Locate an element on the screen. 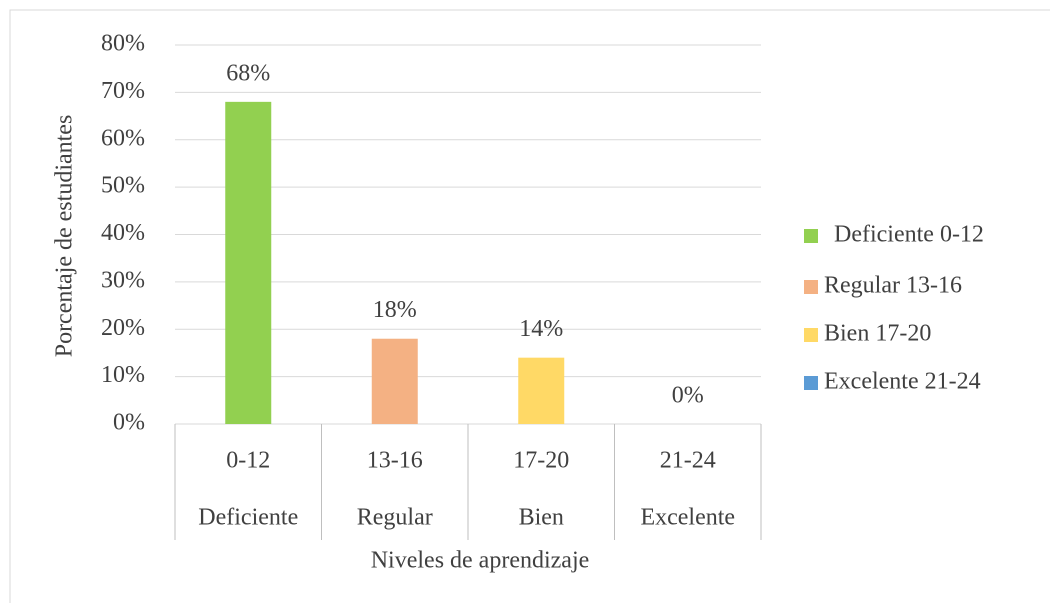 Image resolution: width=1050 pixels, height=603 pixels. x-group-label: Deficiente is located at coordinates (248, 518).